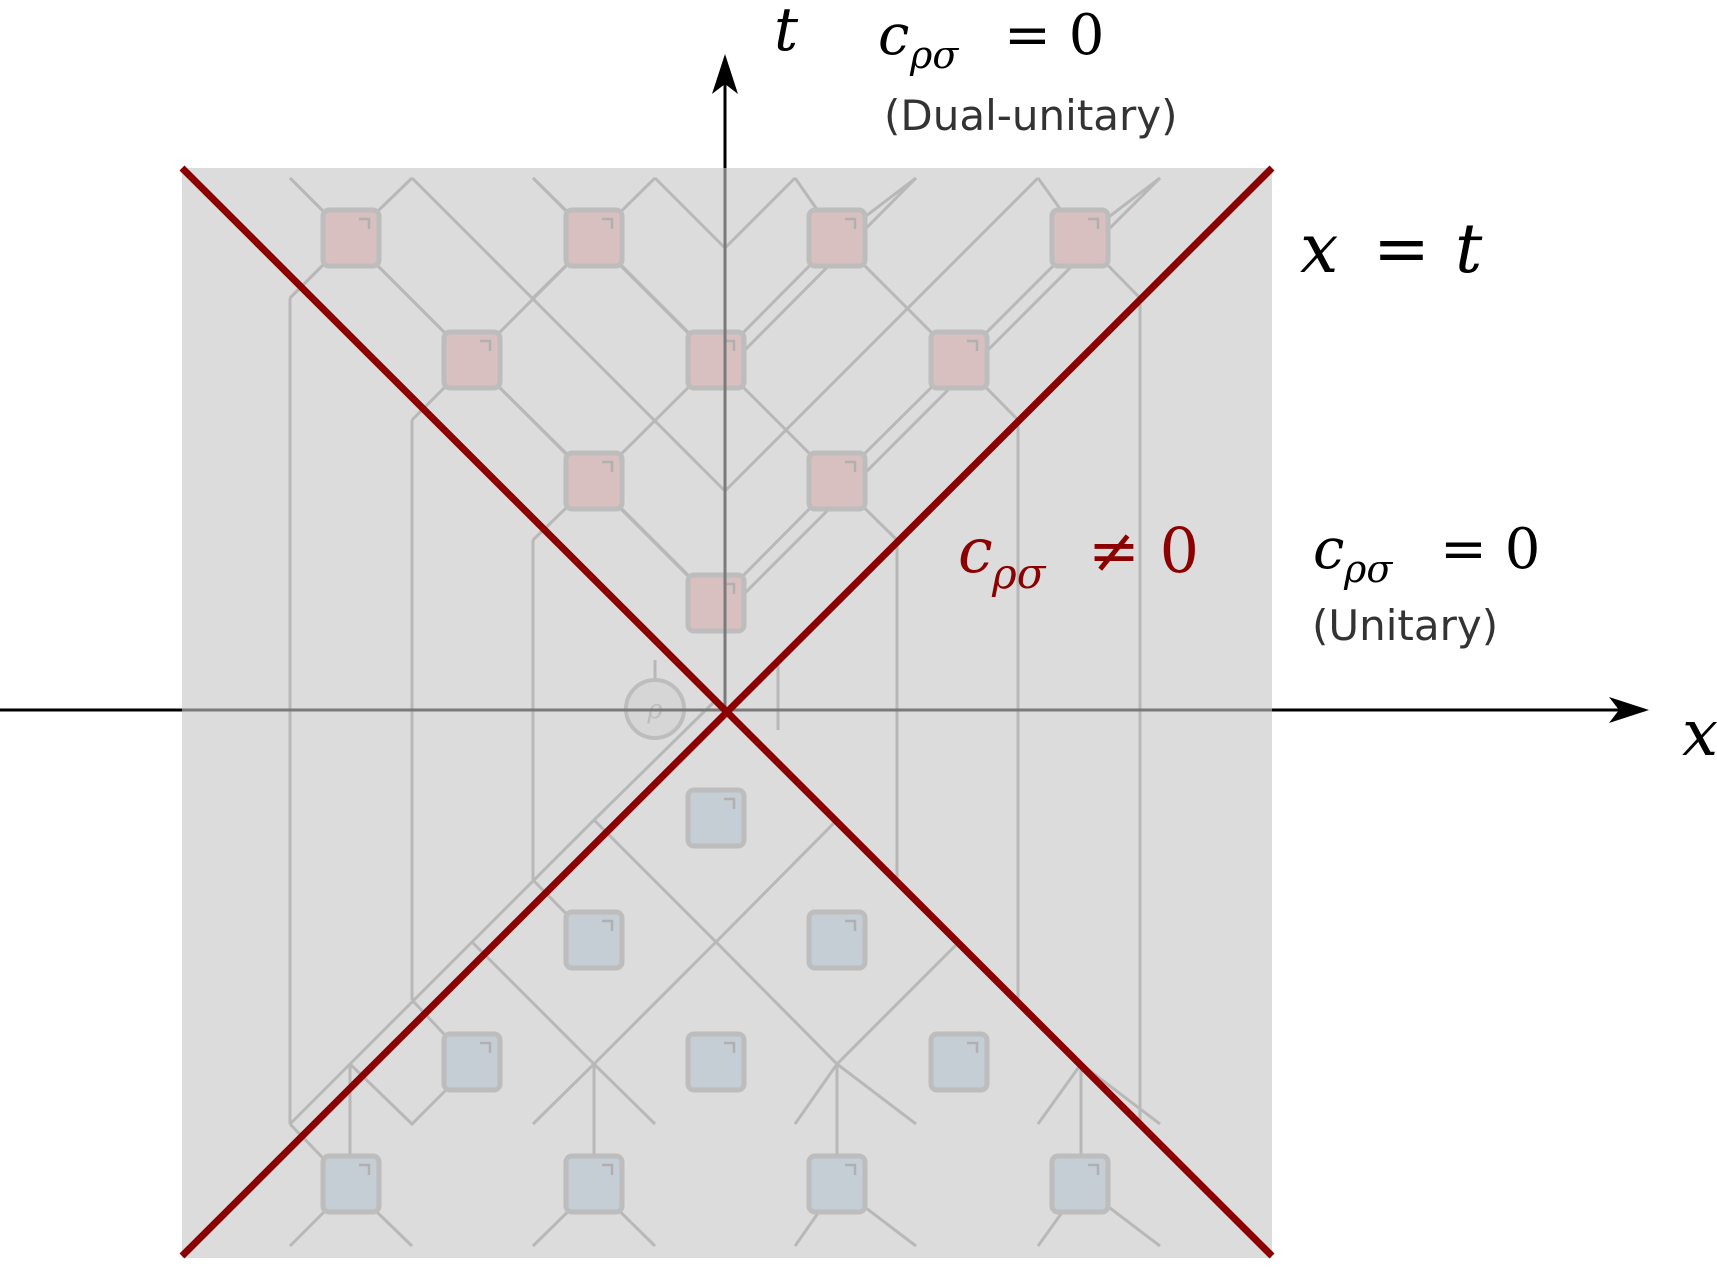 This screenshot has height=1277, width=1717. I want to click on lightcone-label-eq: =, so click(1401, 249).